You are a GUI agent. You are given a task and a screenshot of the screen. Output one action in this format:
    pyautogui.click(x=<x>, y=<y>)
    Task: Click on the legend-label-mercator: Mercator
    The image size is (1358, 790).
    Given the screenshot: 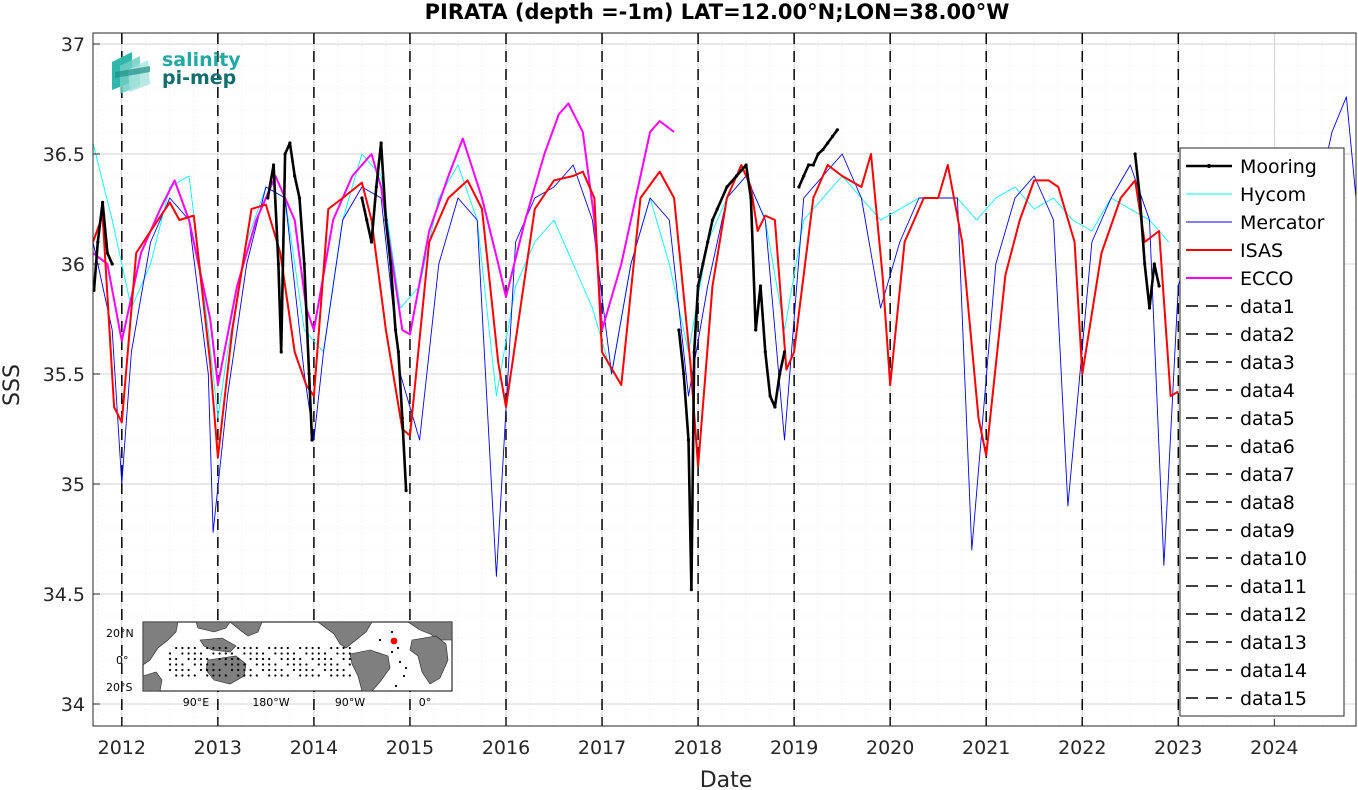 What is the action you would take?
    pyautogui.click(x=1282, y=223)
    